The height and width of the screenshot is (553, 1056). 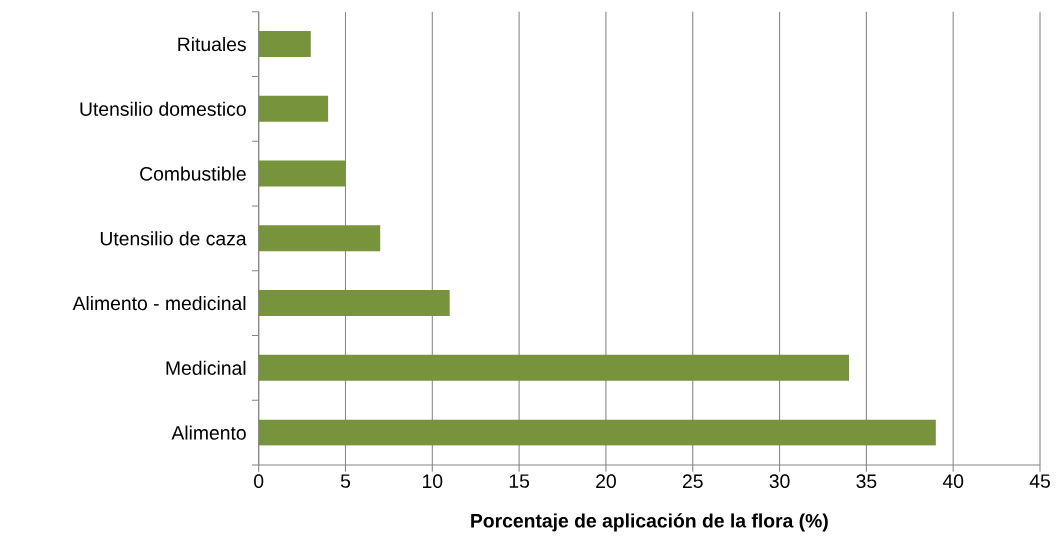 What do you see at coordinates (649, 522) in the screenshot?
I see `x-axis-title: Porcentaje de aplicación de la flora (%)` at bounding box center [649, 522].